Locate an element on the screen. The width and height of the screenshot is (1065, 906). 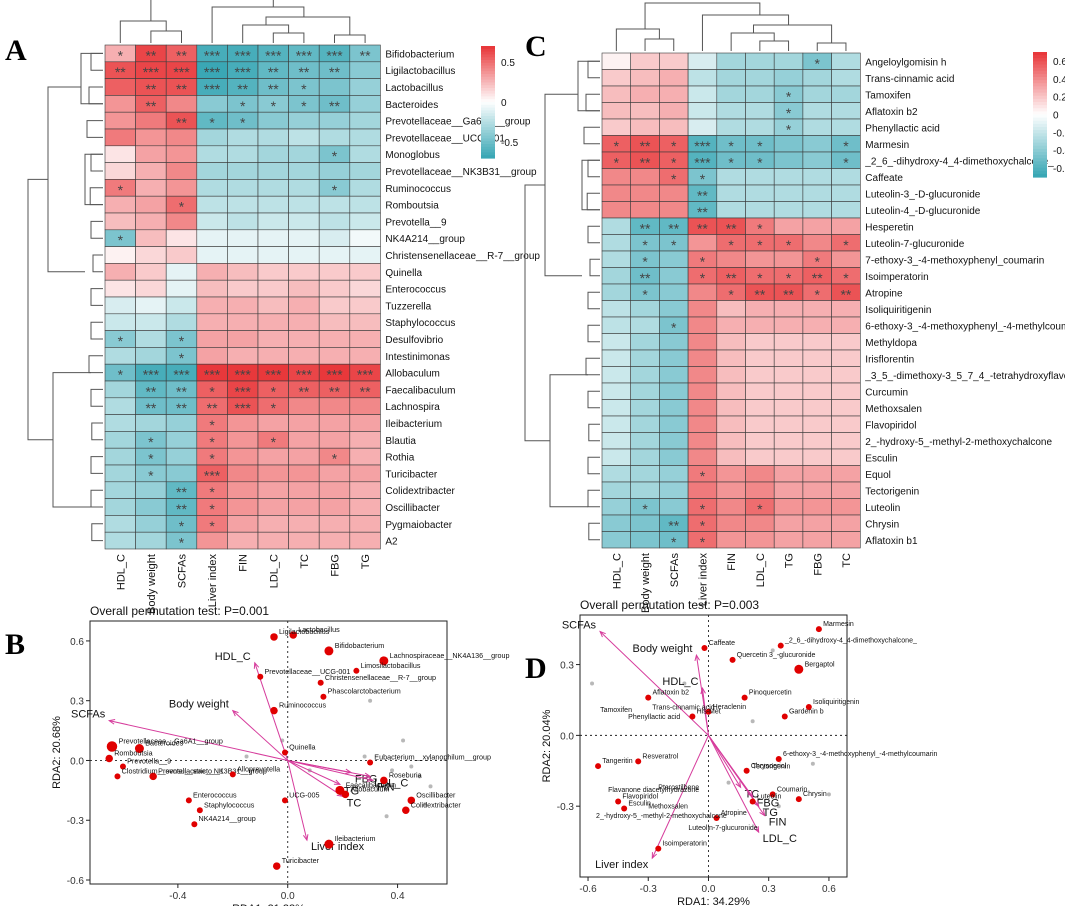
data-point-label: Gardenin b is located at coordinates (806, 711).